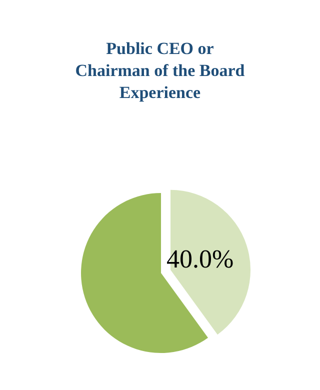 The width and height of the screenshot is (320, 390). Describe the element at coordinates (160, 71) in the screenshot. I see `chart-title: Public CEO or Chairman of the Board Experience` at that location.